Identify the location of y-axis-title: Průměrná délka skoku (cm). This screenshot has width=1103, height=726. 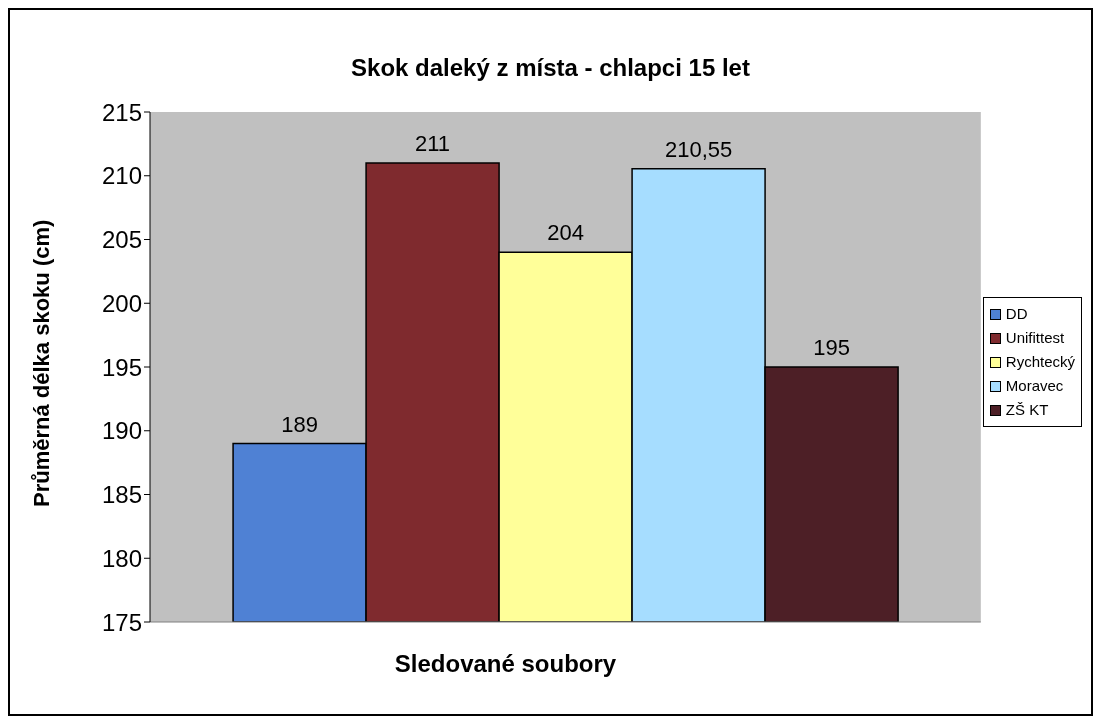
(41, 363).